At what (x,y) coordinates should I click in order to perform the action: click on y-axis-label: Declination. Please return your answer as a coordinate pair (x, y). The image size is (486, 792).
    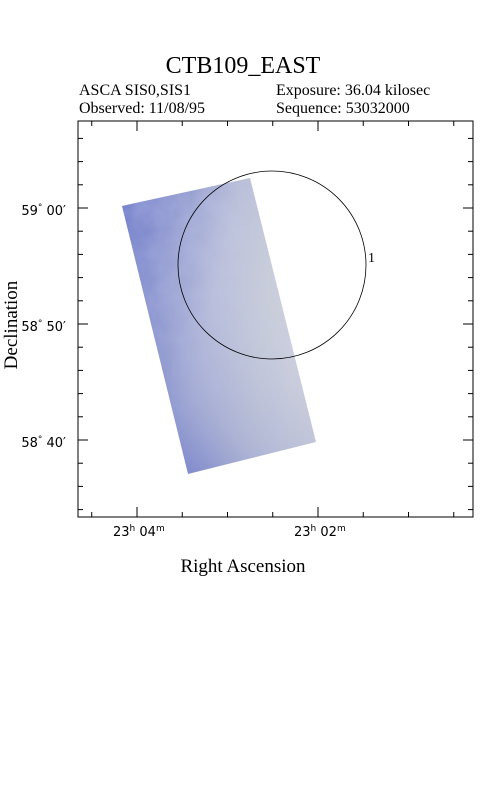
    Looking at the image, I should click on (11, 325).